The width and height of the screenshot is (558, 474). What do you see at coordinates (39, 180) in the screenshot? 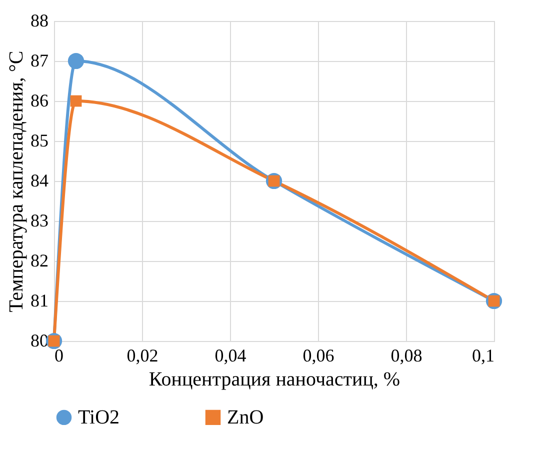
I see `y-tick-label: 84` at bounding box center [39, 180].